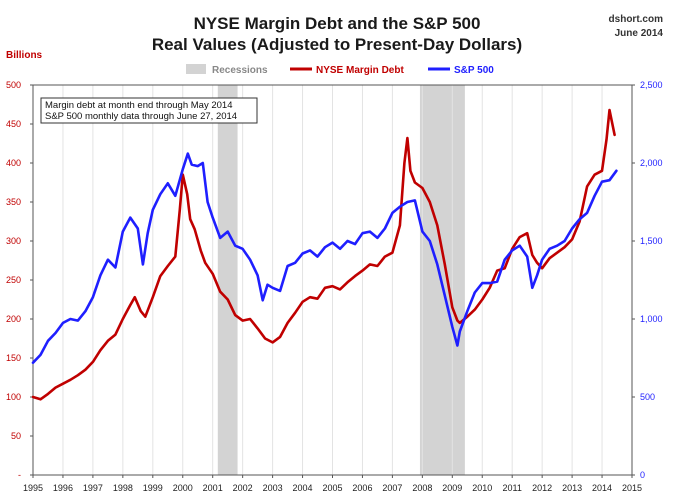  I want to click on left-tick-label: 200, so click(13, 319).